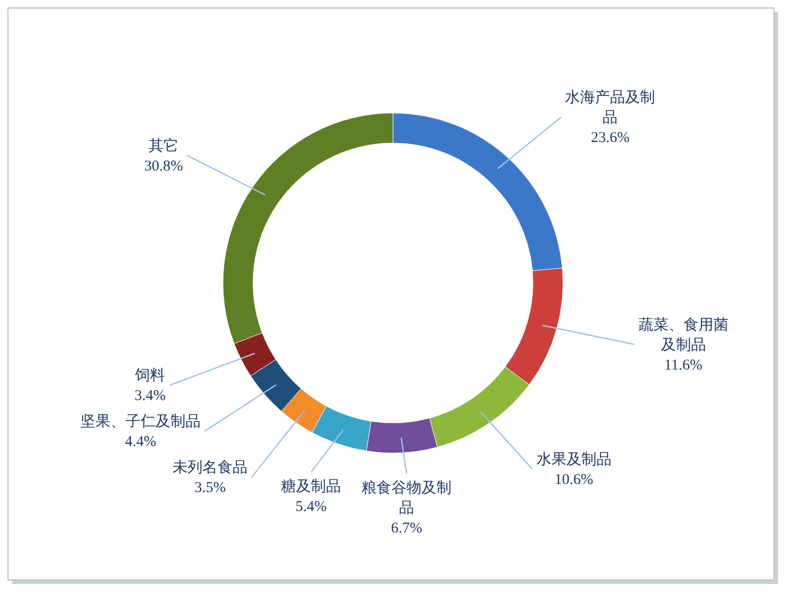  Describe the element at coordinates (163, 145) in the screenshot. I see `slice-label: 其它` at that location.